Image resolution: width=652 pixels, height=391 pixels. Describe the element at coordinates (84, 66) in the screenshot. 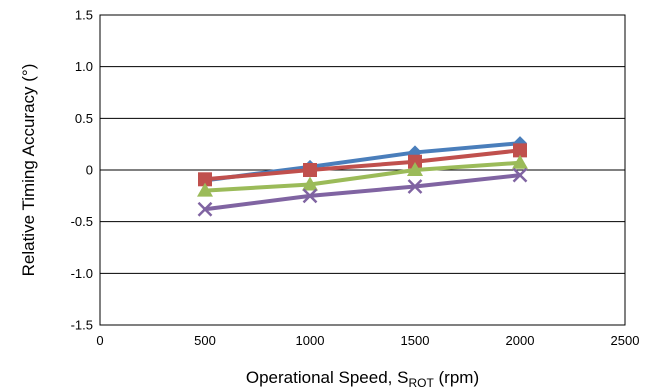

I see `y-tick-label: 1.0` at that location.